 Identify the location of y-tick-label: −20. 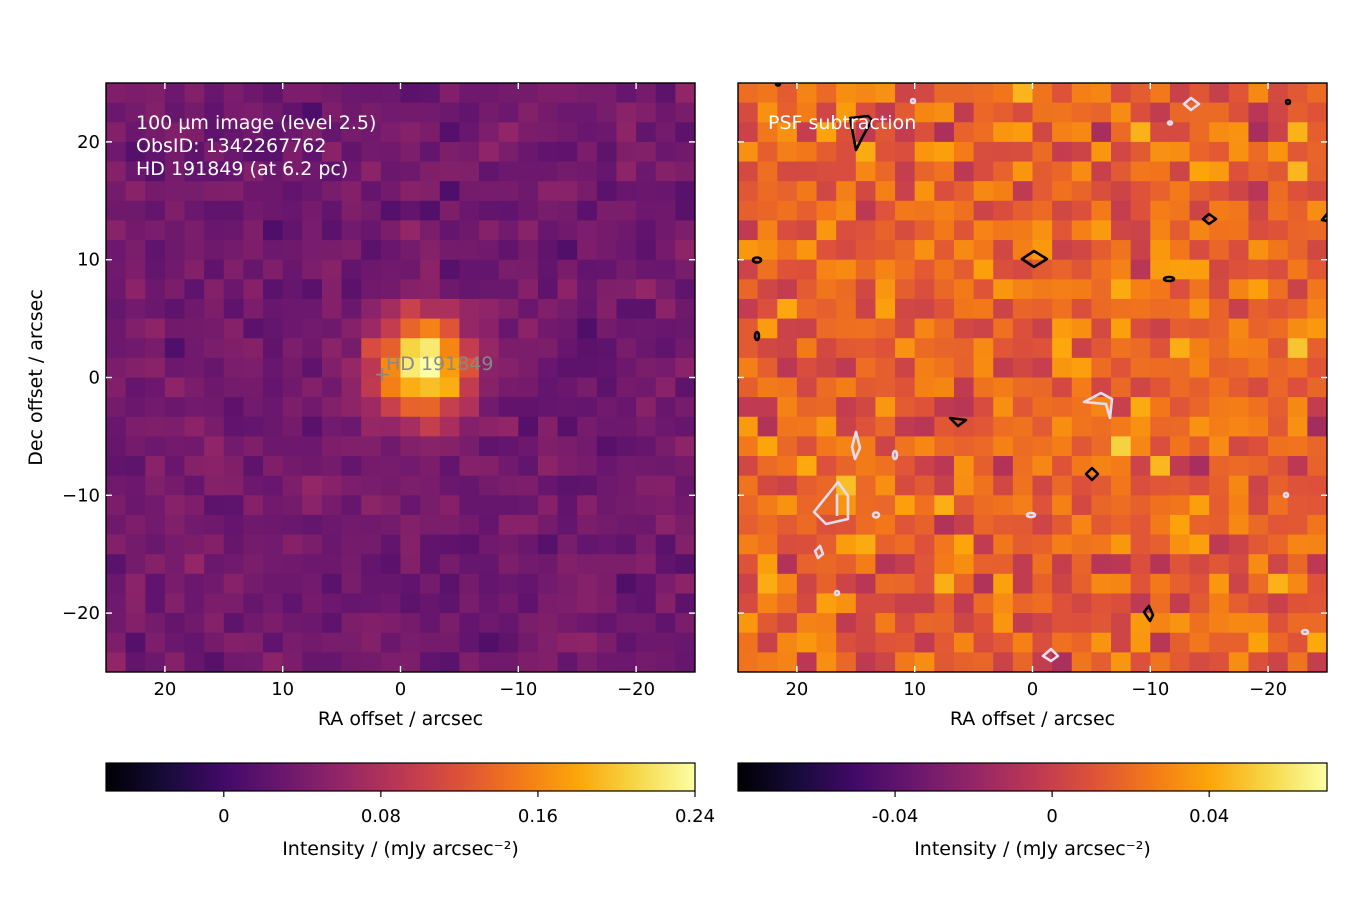
(81, 613).